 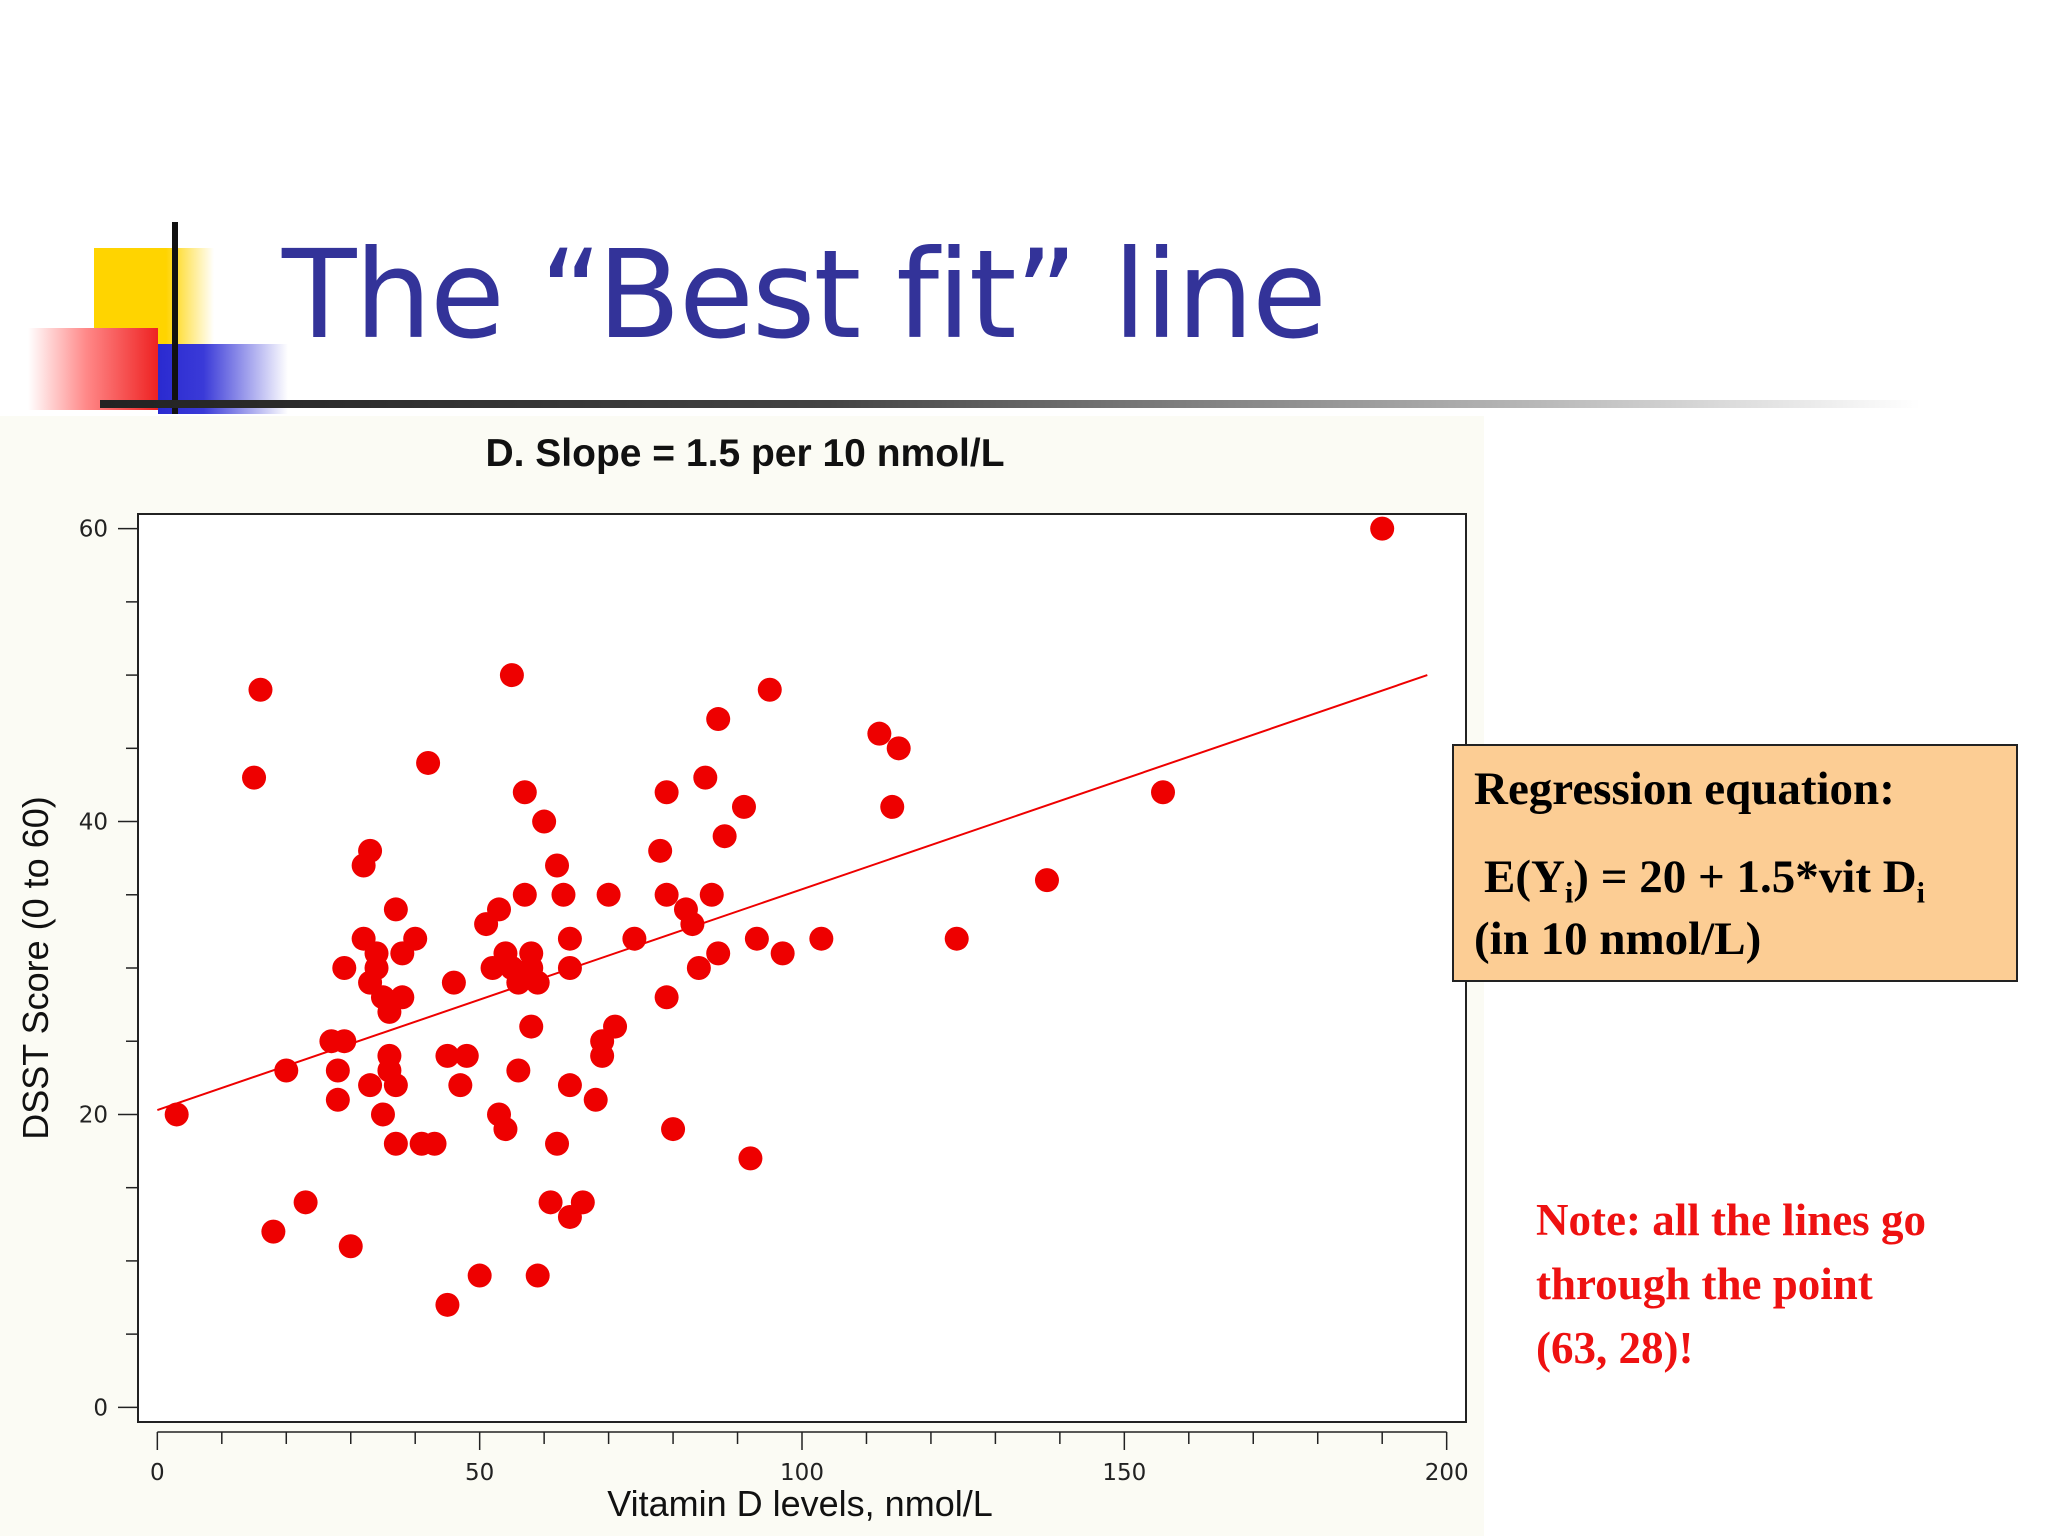 What do you see at coordinates (93, 823) in the screenshot?
I see `y-tick-label: 40` at bounding box center [93, 823].